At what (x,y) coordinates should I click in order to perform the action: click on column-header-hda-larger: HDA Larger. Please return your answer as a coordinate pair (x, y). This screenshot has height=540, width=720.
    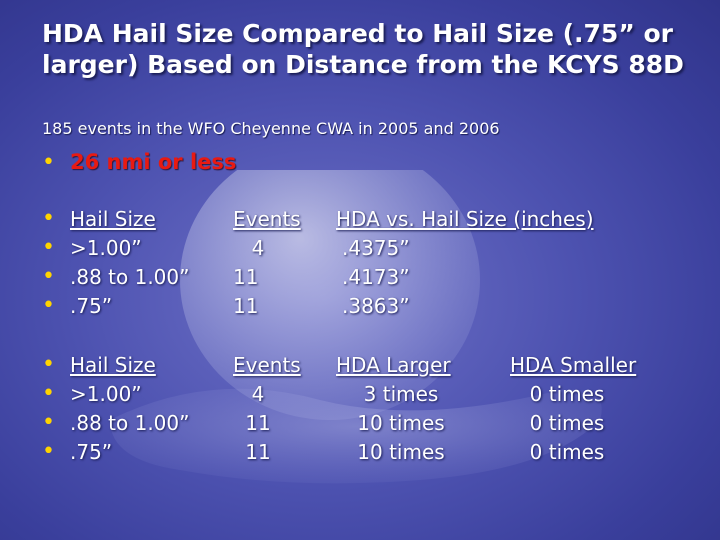
    Looking at the image, I should click on (393, 365).